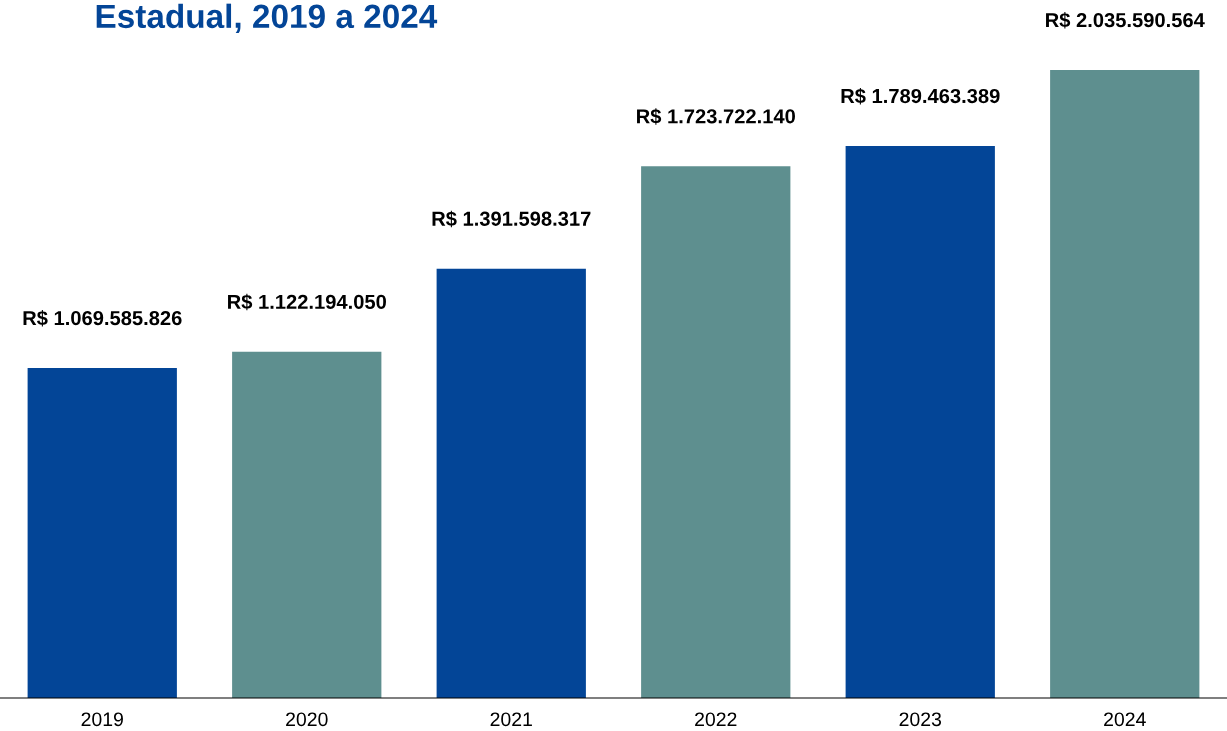 The image size is (1227, 731). I want to click on data-label: R$ 1.723.722.140, so click(716, 116).